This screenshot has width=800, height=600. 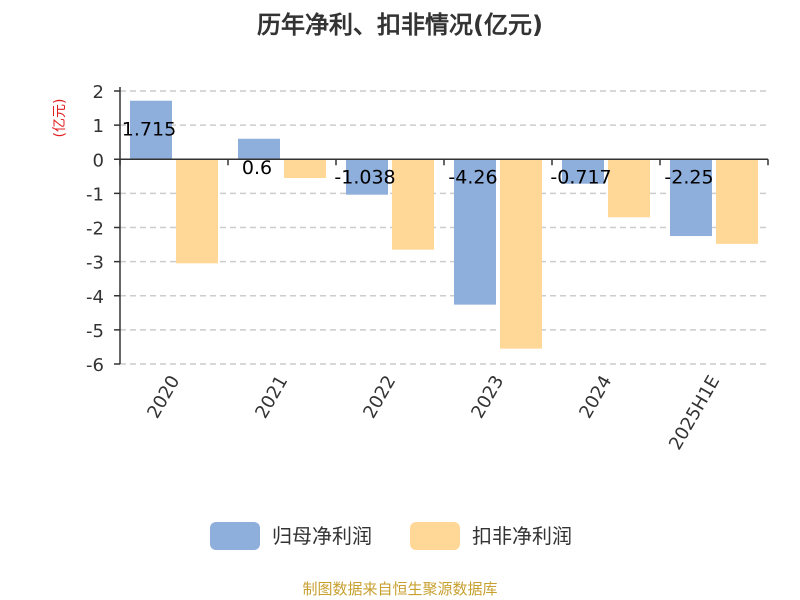 What do you see at coordinates (305, 169) in the screenshot?
I see `bar-deducted-profit-2021` at bounding box center [305, 169].